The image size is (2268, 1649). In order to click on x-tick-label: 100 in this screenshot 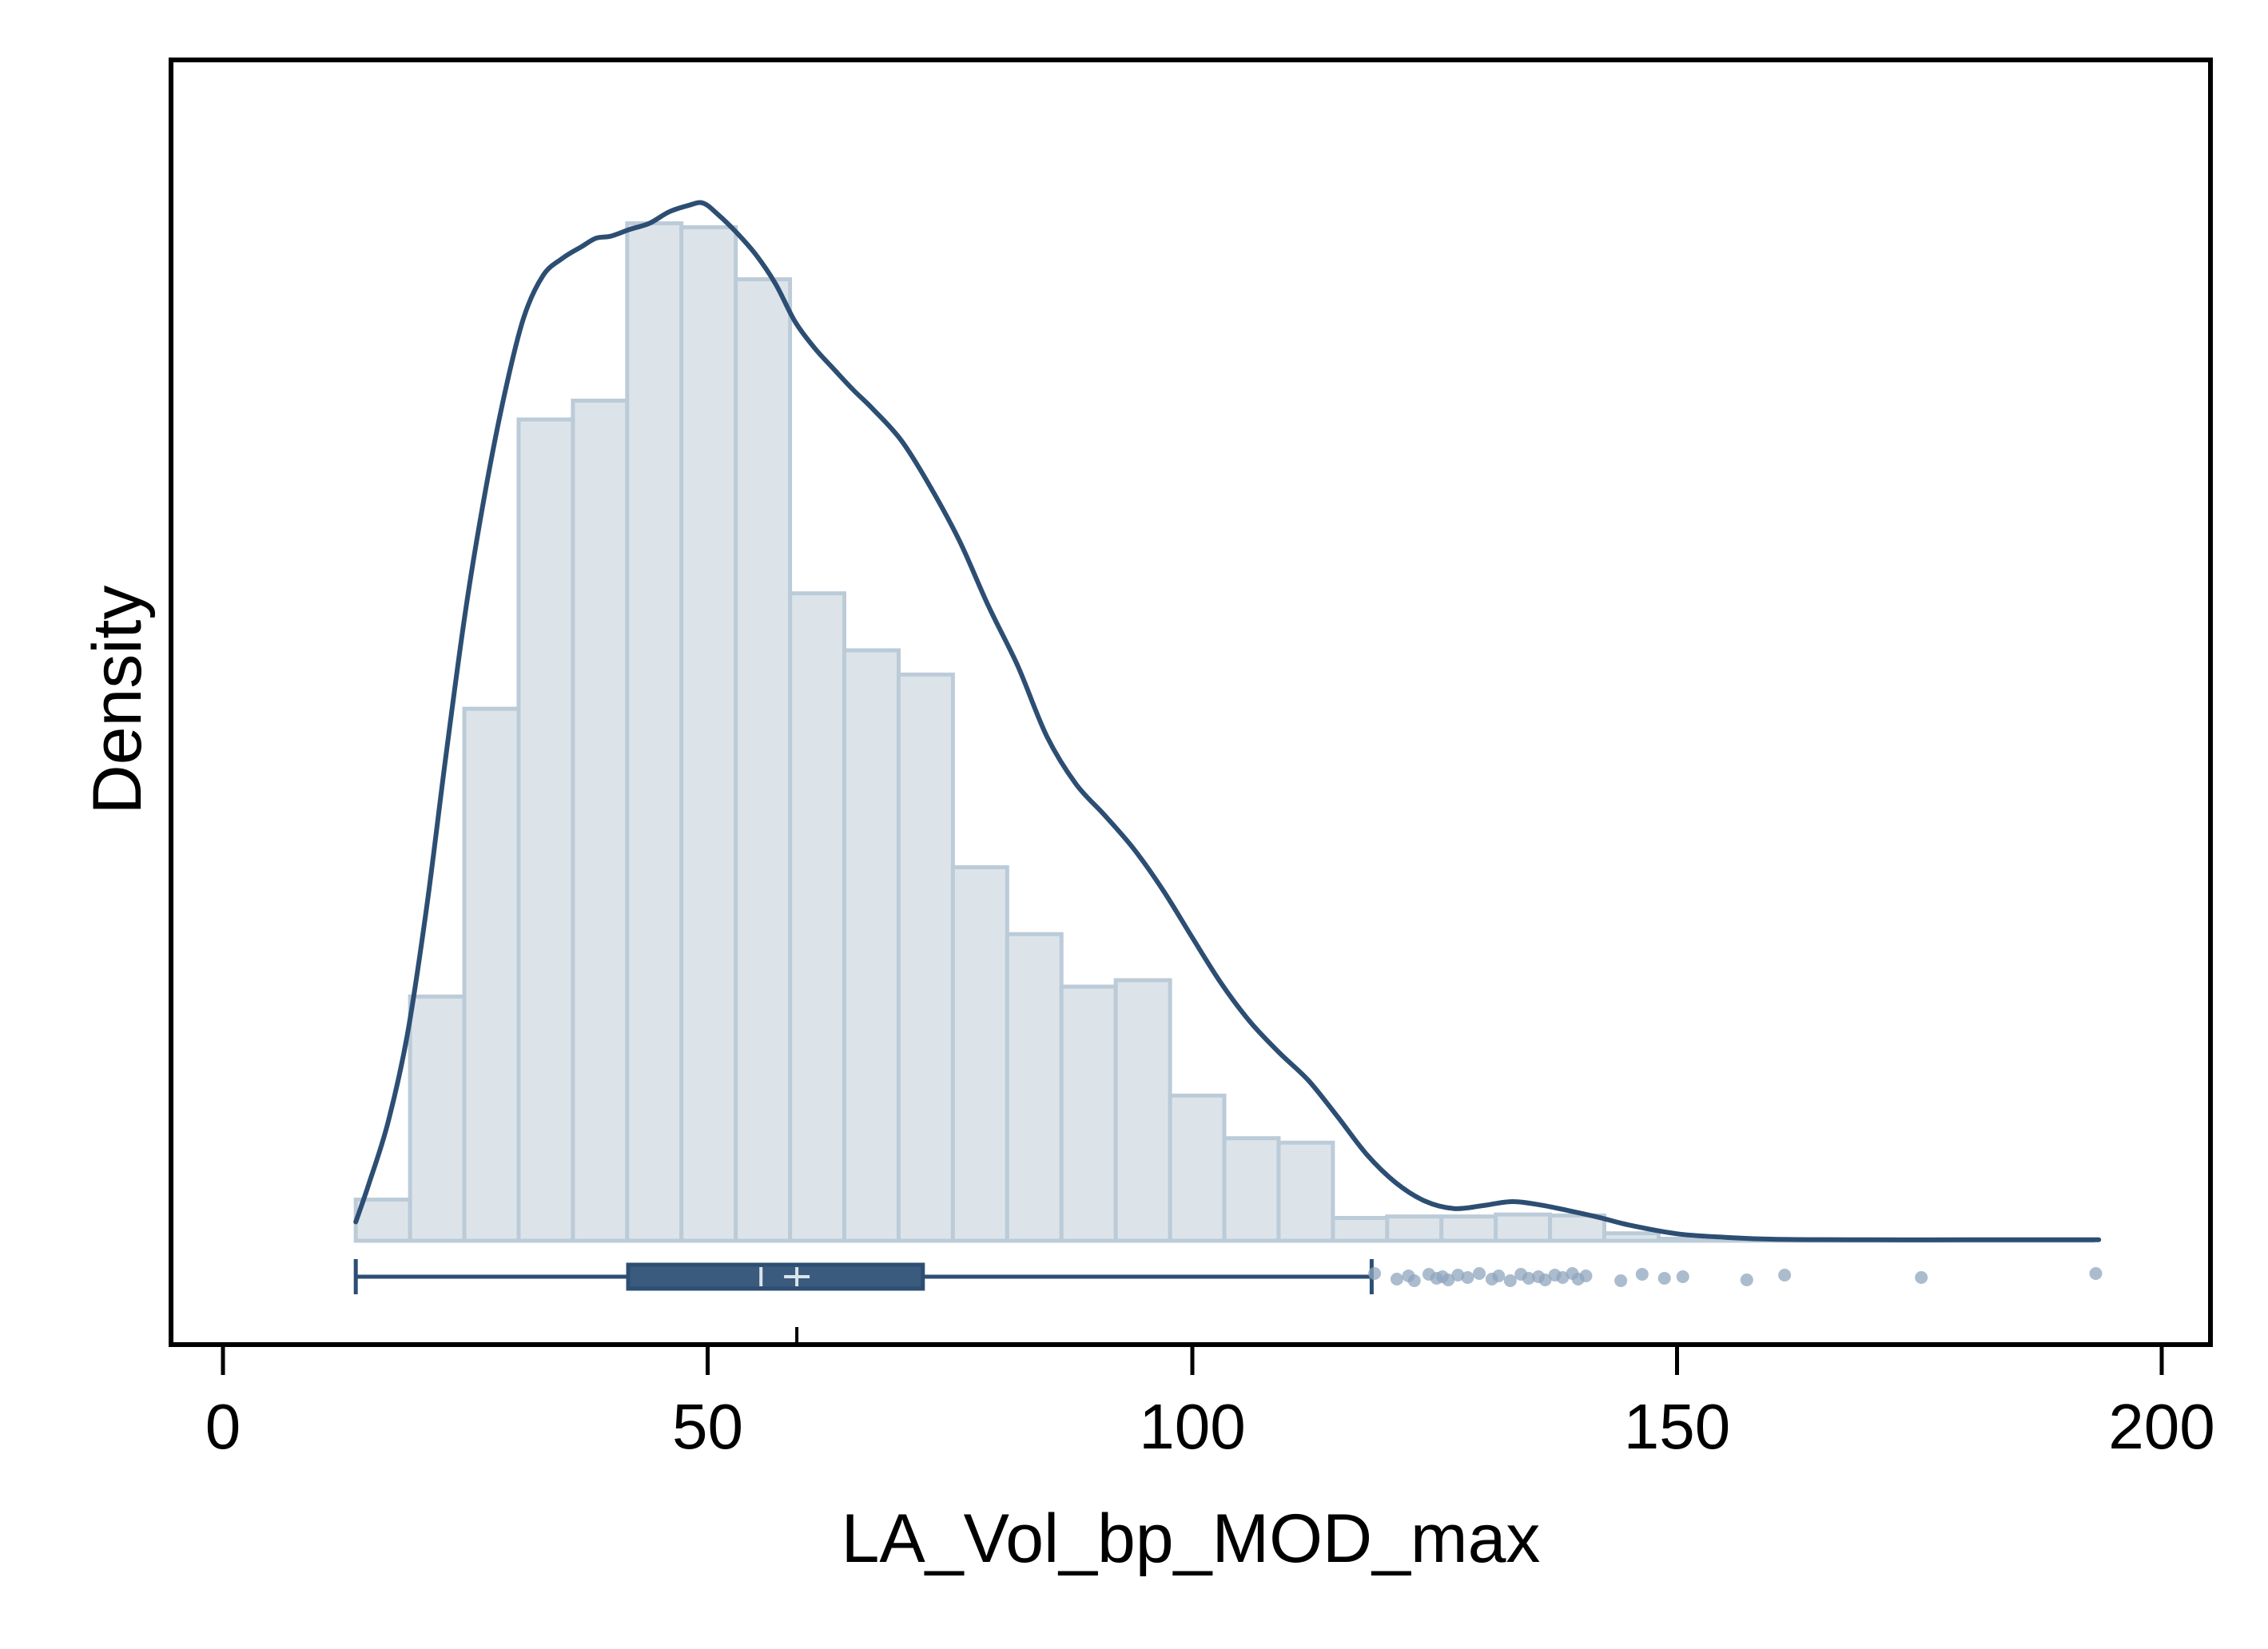, I will do `click(1192, 1426)`.